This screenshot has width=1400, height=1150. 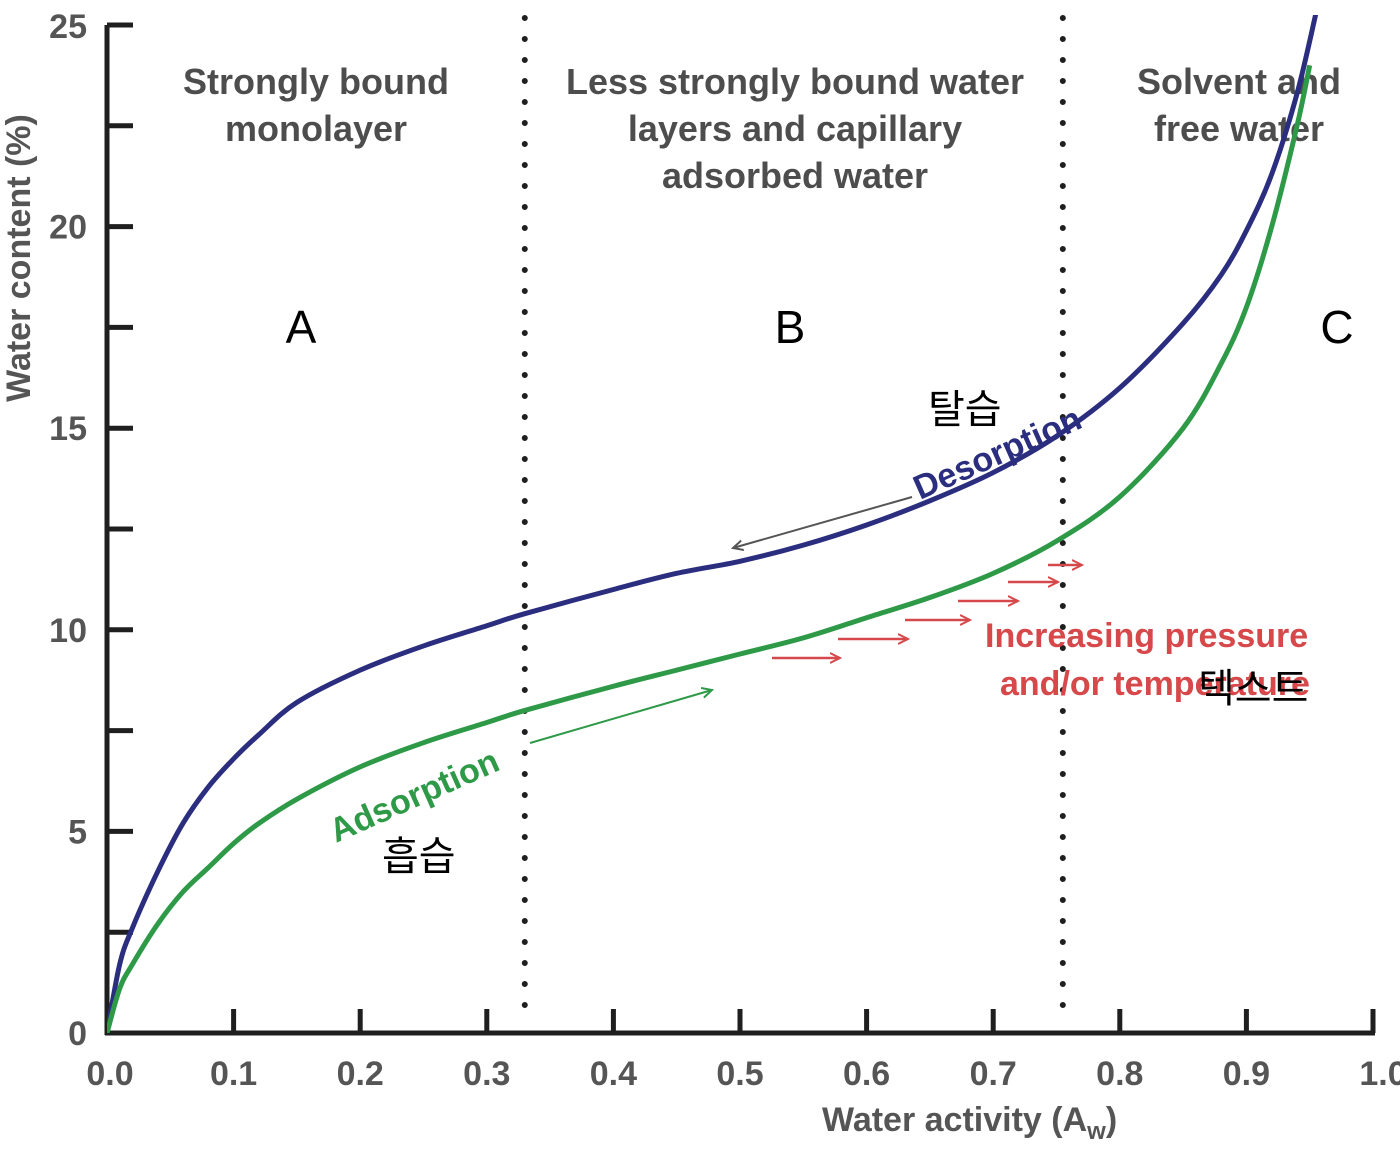 What do you see at coordinates (823, 522) in the screenshot?
I see `desorption-direction-arrow` at bounding box center [823, 522].